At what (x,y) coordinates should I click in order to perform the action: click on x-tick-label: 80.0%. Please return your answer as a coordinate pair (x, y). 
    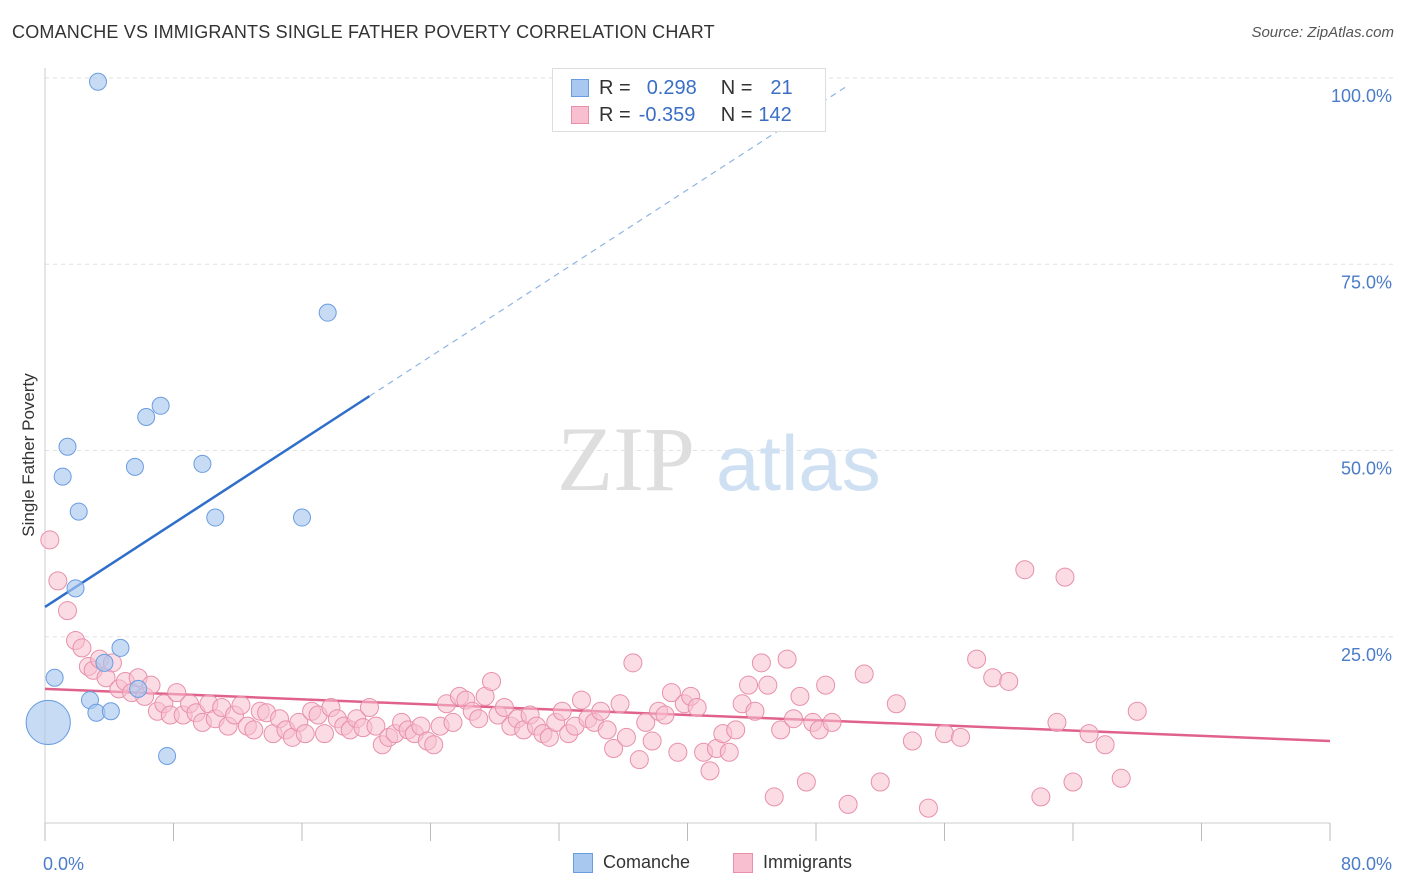
    Looking at the image, I should click on (1366, 864).